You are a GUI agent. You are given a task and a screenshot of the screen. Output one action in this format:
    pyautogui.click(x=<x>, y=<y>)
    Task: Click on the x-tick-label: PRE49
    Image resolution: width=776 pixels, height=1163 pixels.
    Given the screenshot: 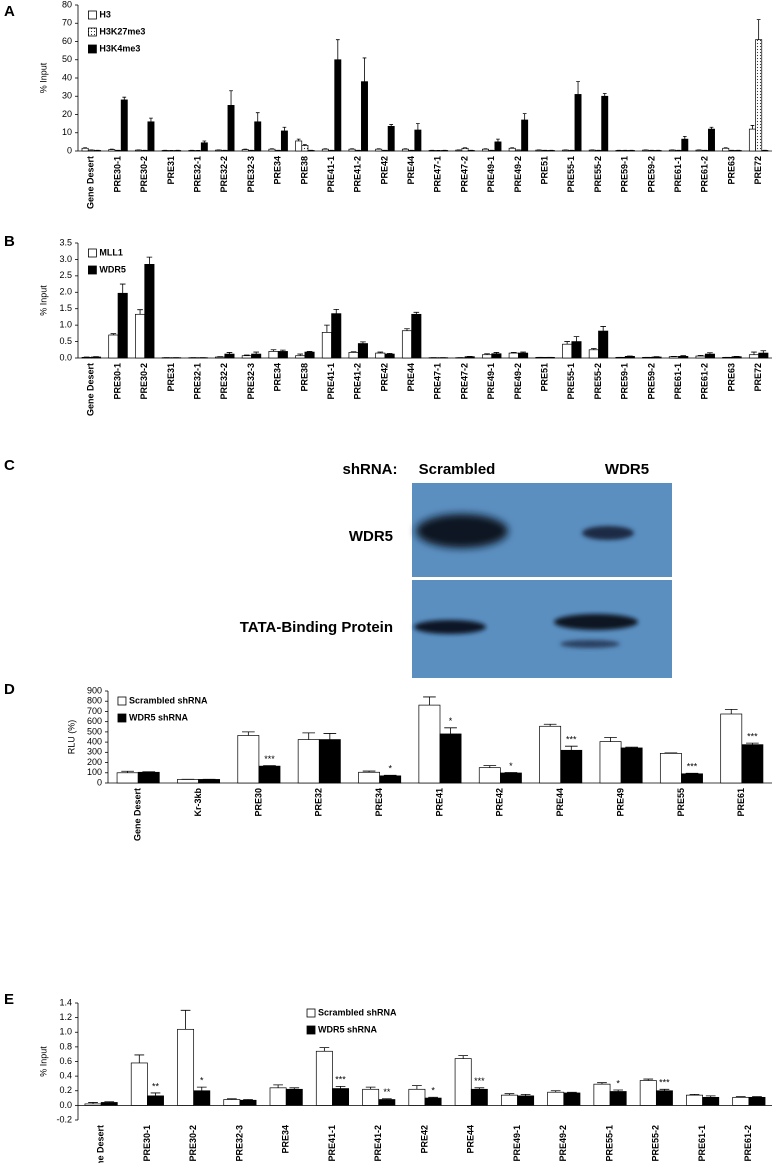 What is the action you would take?
    pyautogui.click(x=620, y=802)
    